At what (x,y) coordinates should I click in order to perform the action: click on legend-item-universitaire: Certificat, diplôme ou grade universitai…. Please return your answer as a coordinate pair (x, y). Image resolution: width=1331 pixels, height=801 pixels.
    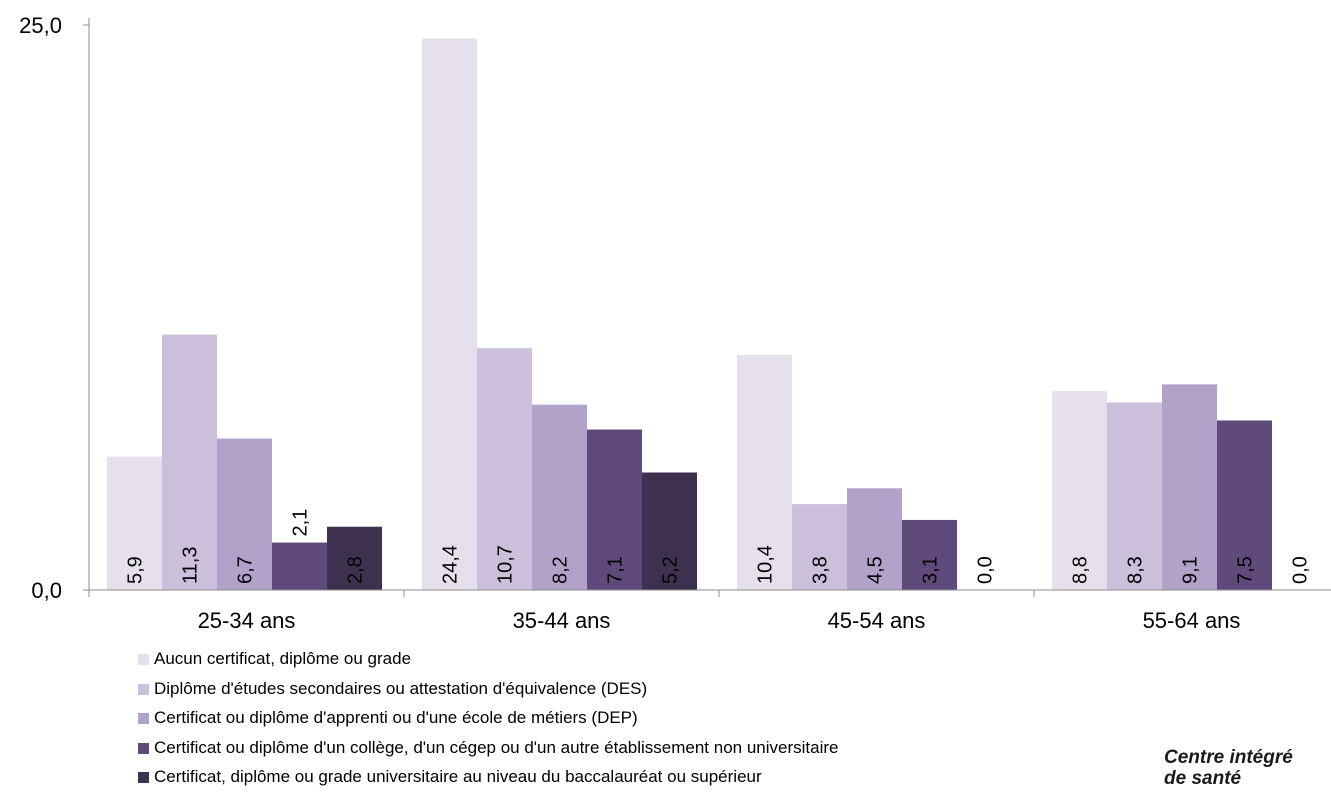
    Looking at the image, I should click on (488, 781).